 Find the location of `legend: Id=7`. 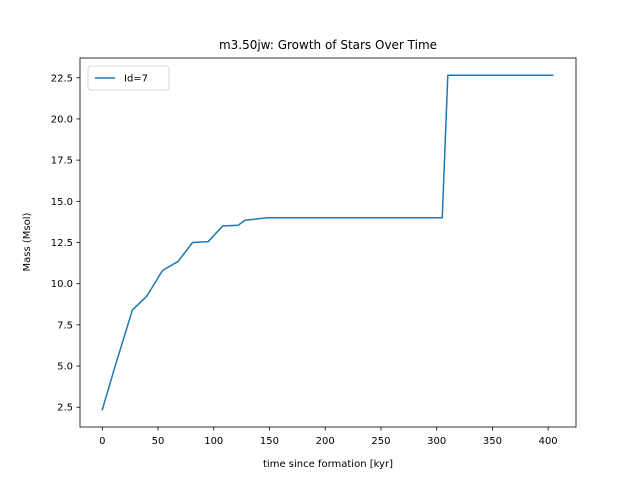

legend: Id=7 is located at coordinates (128, 78).